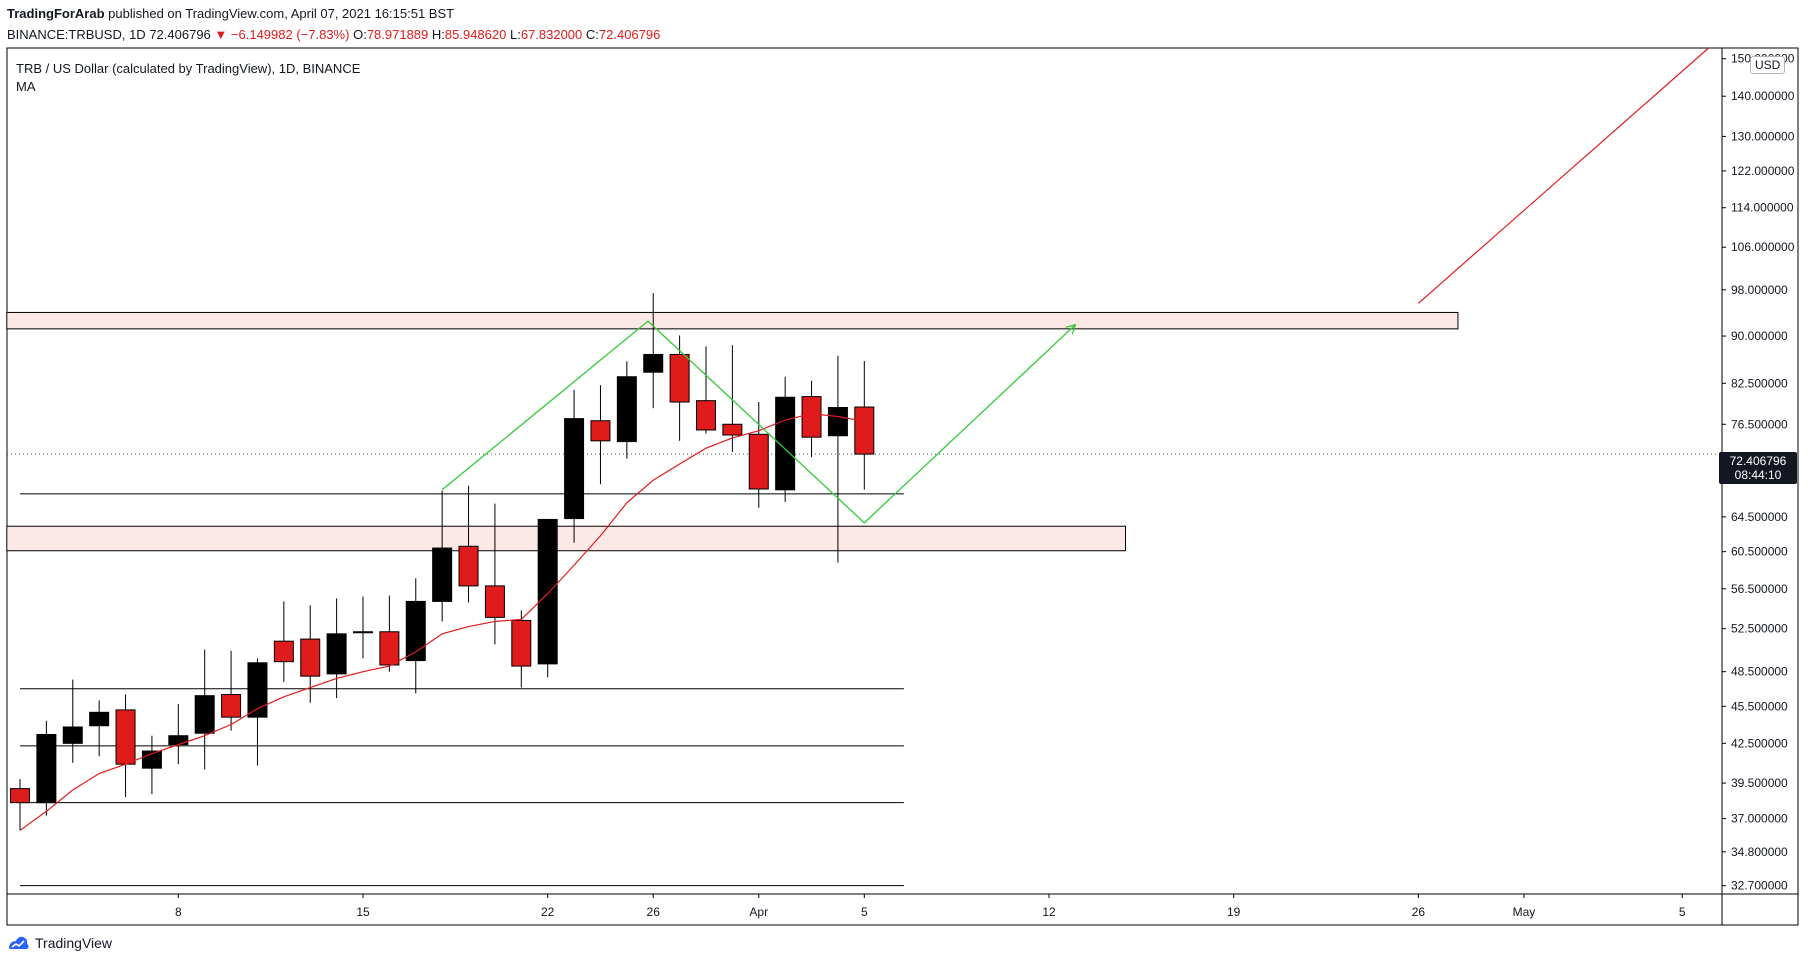  What do you see at coordinates (1759, 336) in the screenshot?
I see `y-tick-label: 90.000000` at bounding box center [1759, 336].